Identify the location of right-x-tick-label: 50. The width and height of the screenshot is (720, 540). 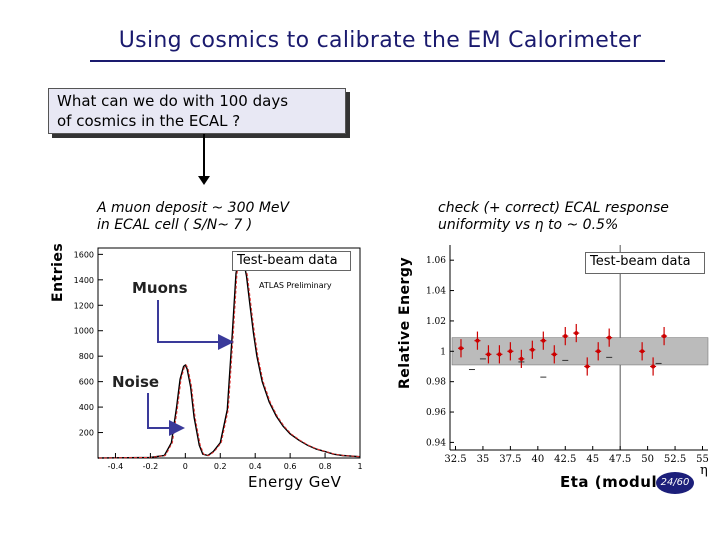
(647, 459).